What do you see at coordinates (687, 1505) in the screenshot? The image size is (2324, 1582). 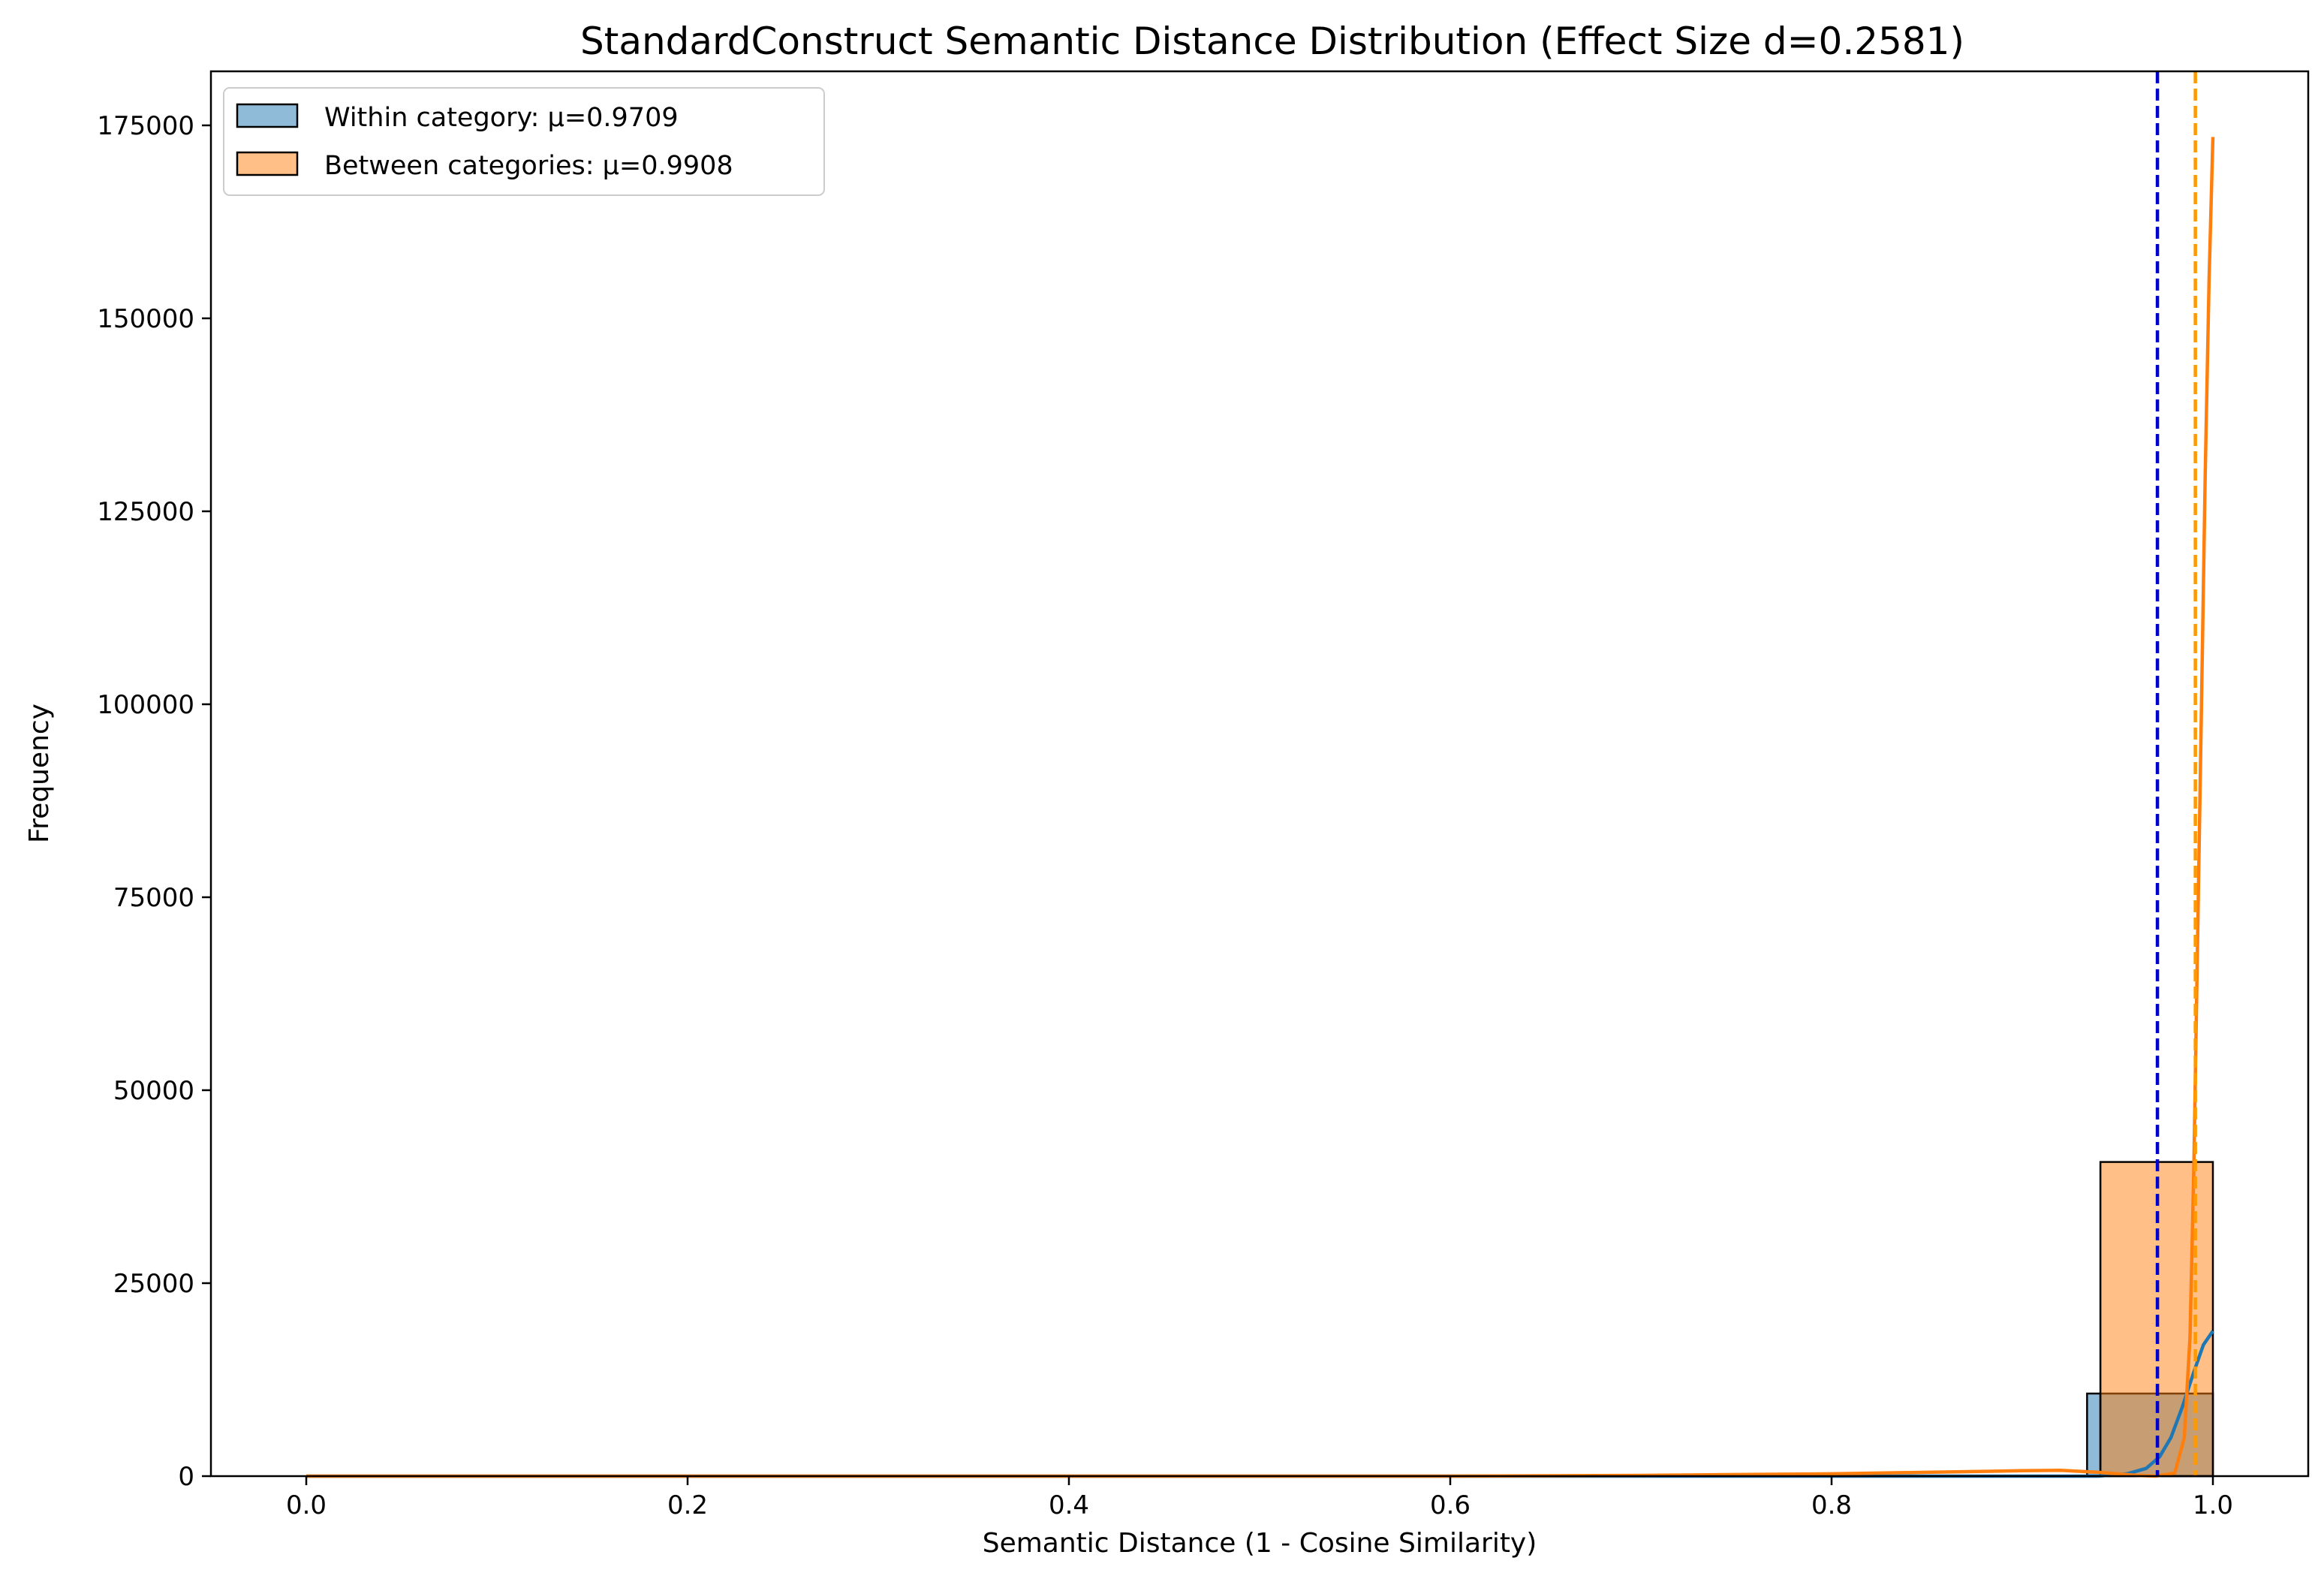 I see `x-tick-label: 0.2` at bounding box center [687, 1505].